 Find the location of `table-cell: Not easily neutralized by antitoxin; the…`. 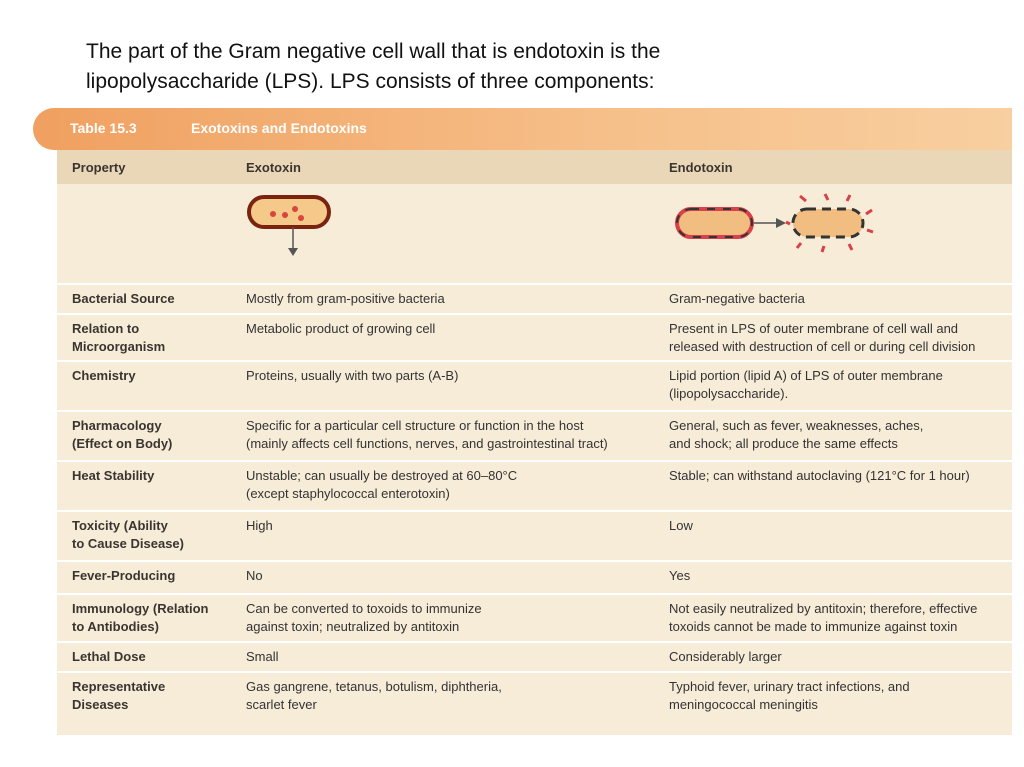

table-cell: Not easily neutralized by antitoxin; the… is located at coordinates (823, 618).